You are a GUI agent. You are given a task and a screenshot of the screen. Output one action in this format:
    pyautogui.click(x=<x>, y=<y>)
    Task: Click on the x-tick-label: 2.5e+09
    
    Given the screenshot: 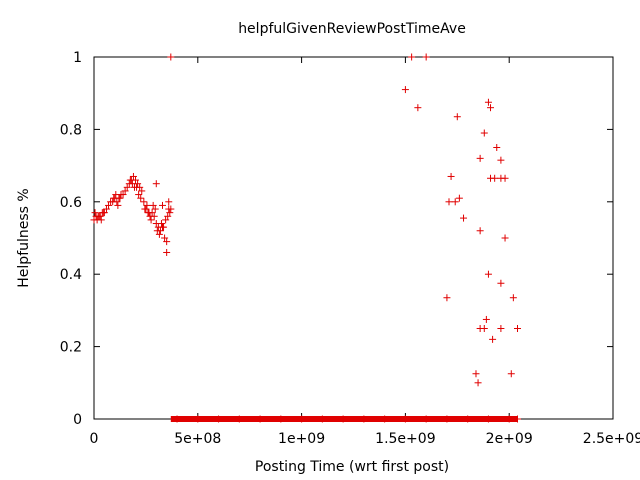 What is the action you would take?
    pyautogui.click(x=611, y=439)
    